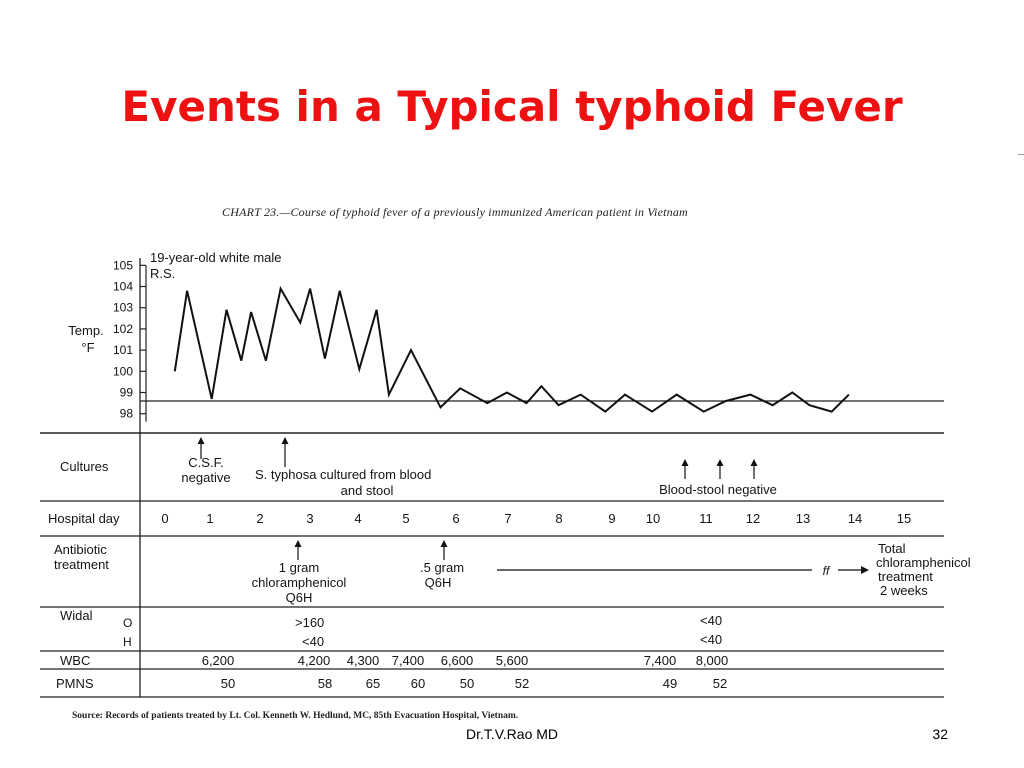 This screenshot has height=768, width=1024. I want to click on pmns-value-6: 49, so click(670, 683).